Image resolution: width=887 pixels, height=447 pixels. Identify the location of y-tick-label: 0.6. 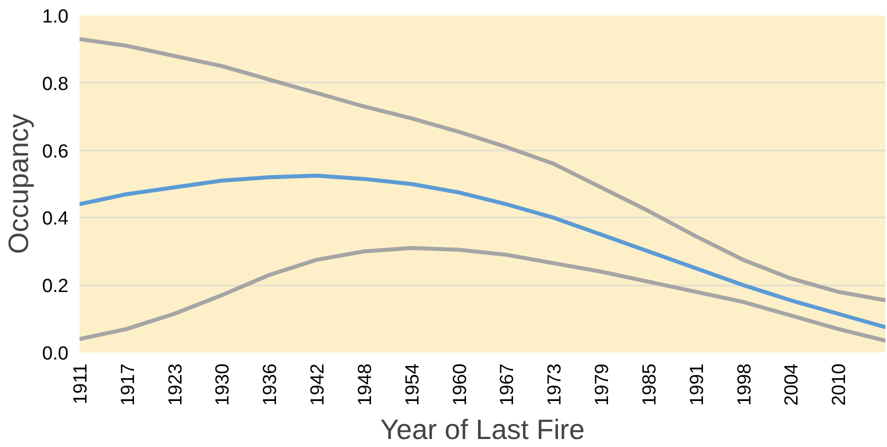
(55, 151).